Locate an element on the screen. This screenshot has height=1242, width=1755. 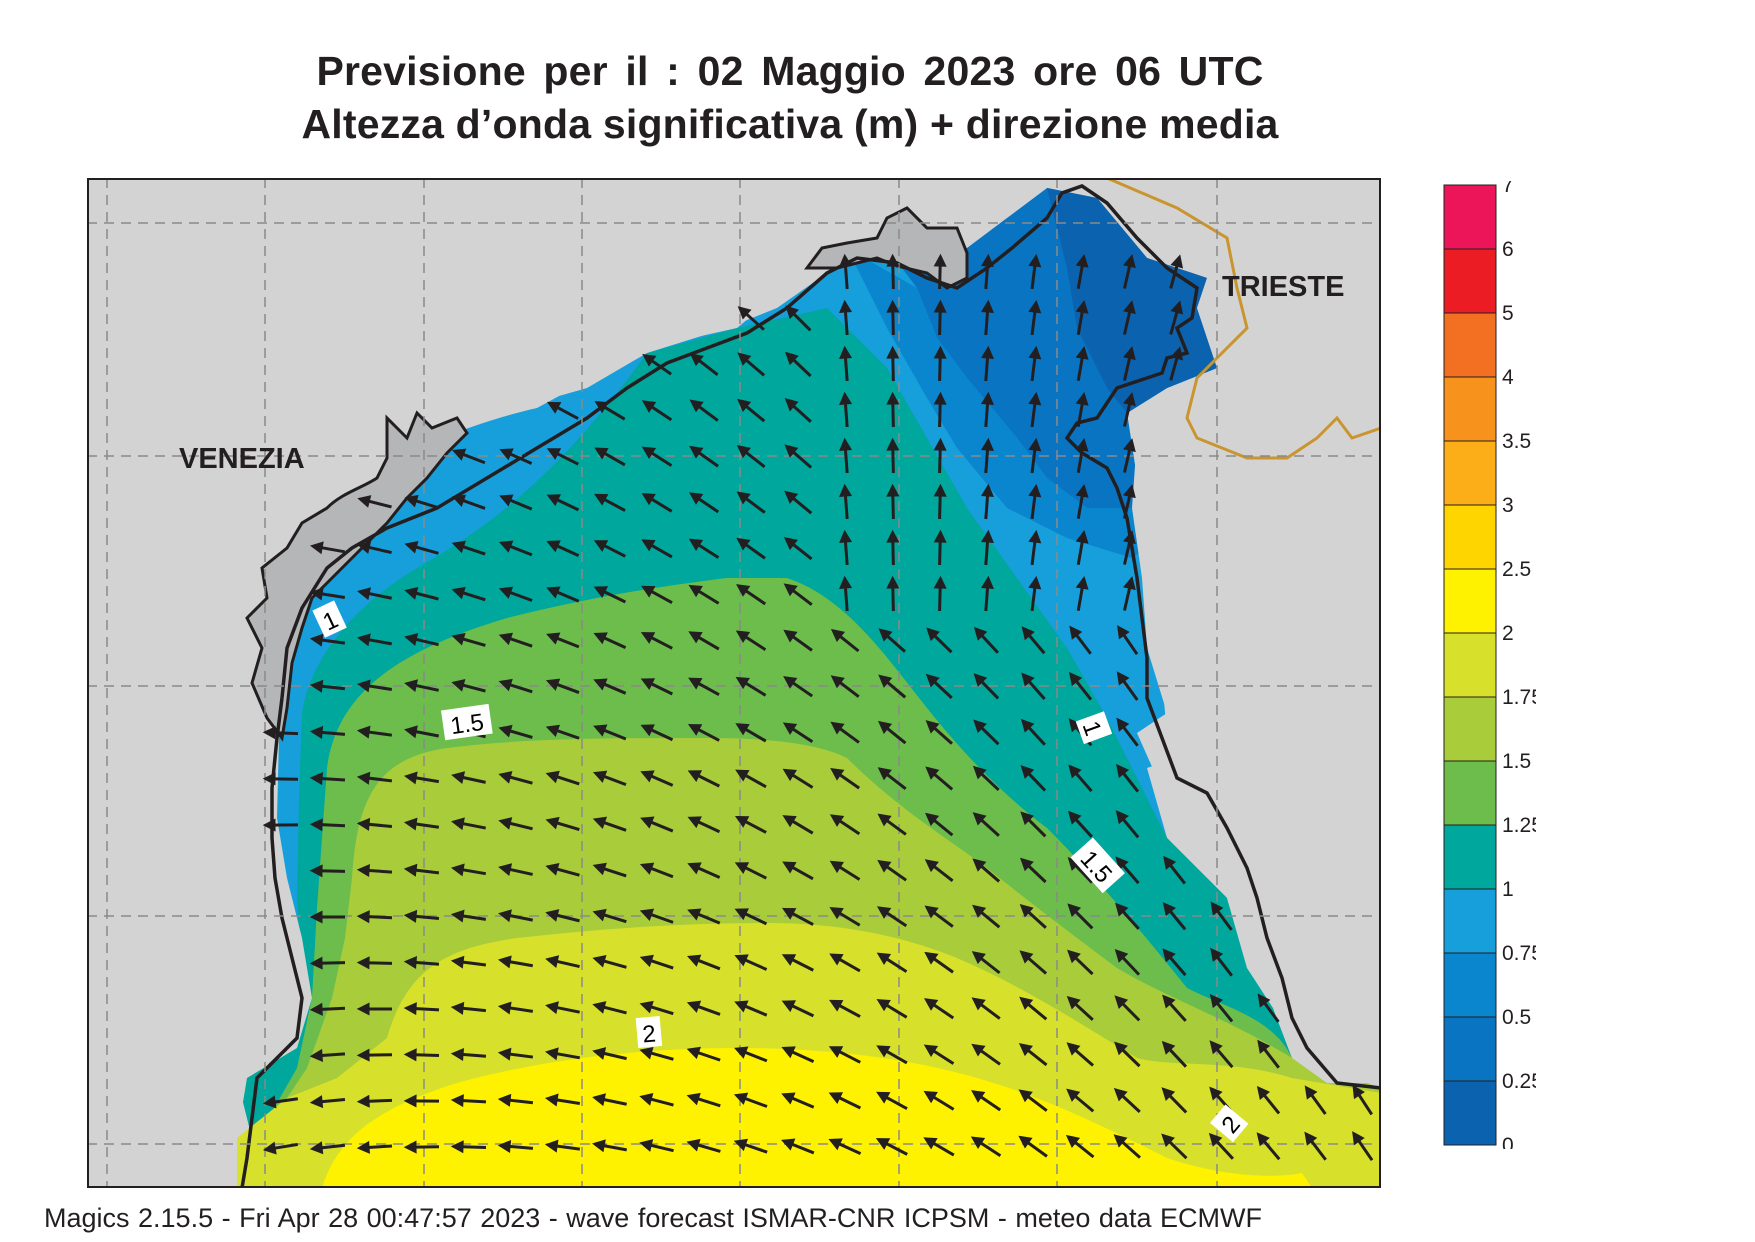
colorbar-tick-label: 4 is located at coordinates (1508, 377).